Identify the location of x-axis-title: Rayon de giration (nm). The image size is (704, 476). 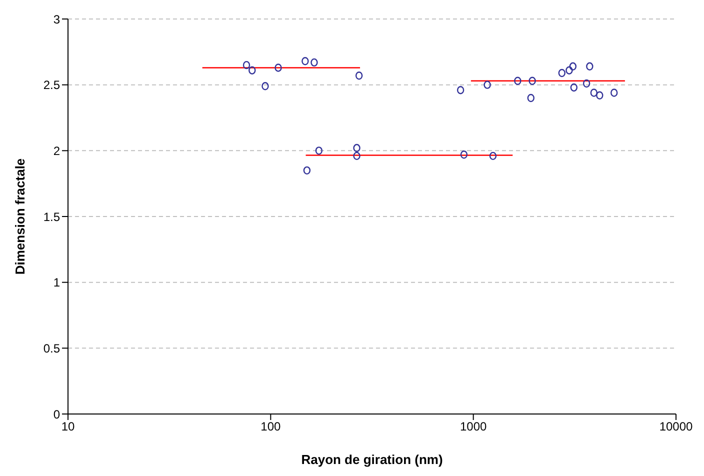
(372, 459).